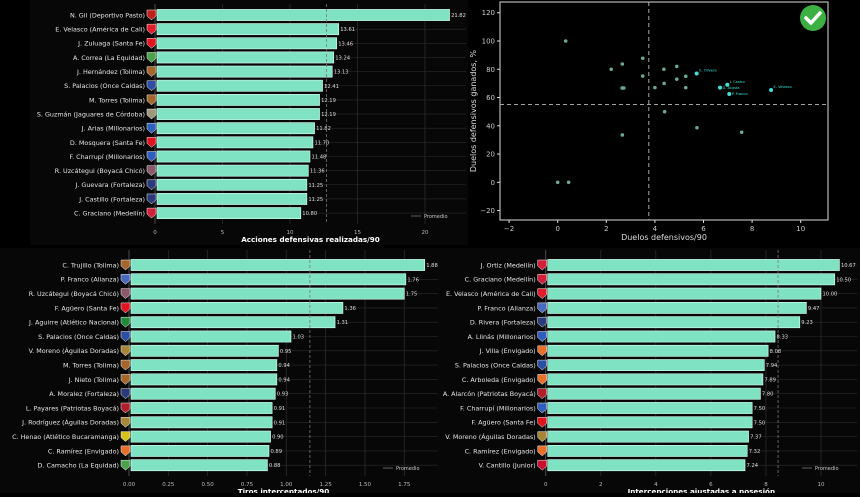 The height and width of the screenshot is (497, 860). I want to click on category-label: E. Velasco (América de Cali), so click(491, 294).